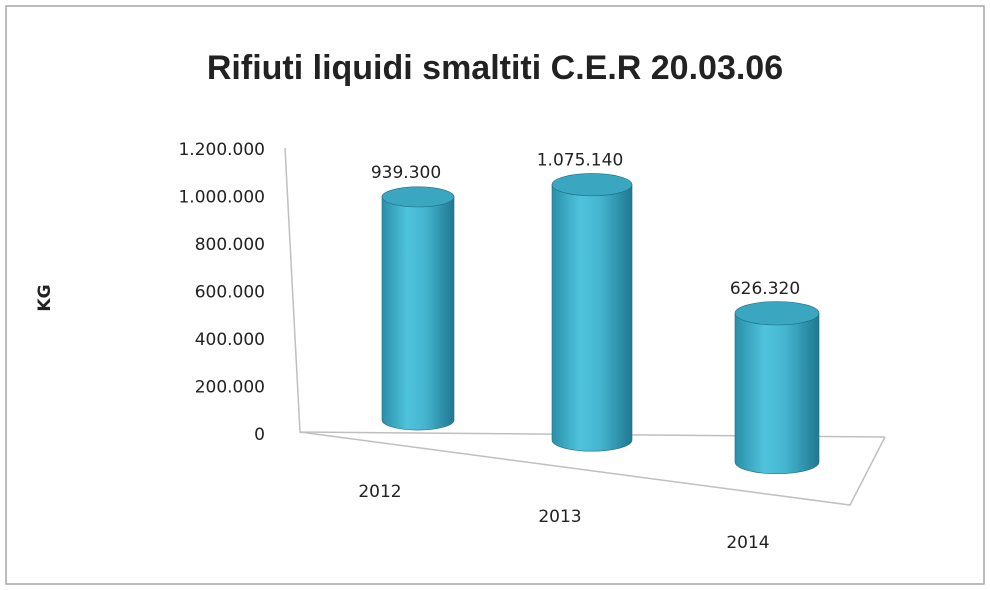  I want to click on y-tick-label: 200.000, so click(230, 388).